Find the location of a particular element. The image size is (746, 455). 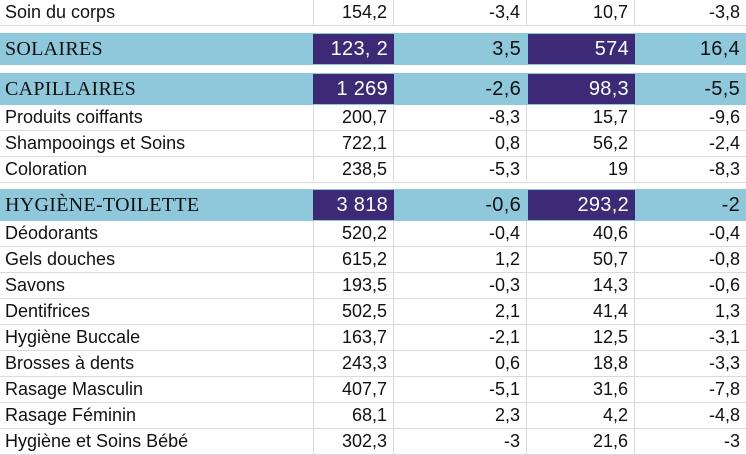

table-row: Savons 193,5 -0,3 14,3 -0,6 is located at coordinates (373, 286).